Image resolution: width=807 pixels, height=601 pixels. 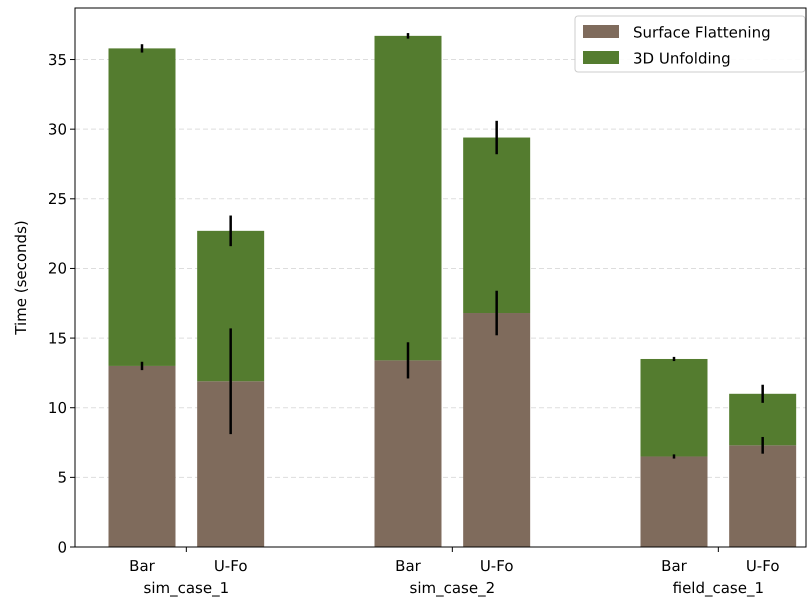 What do you see at coordinates (187, 588) in the screenshot?
I see `text: sim_case_1` at bounding box center [187, 588].